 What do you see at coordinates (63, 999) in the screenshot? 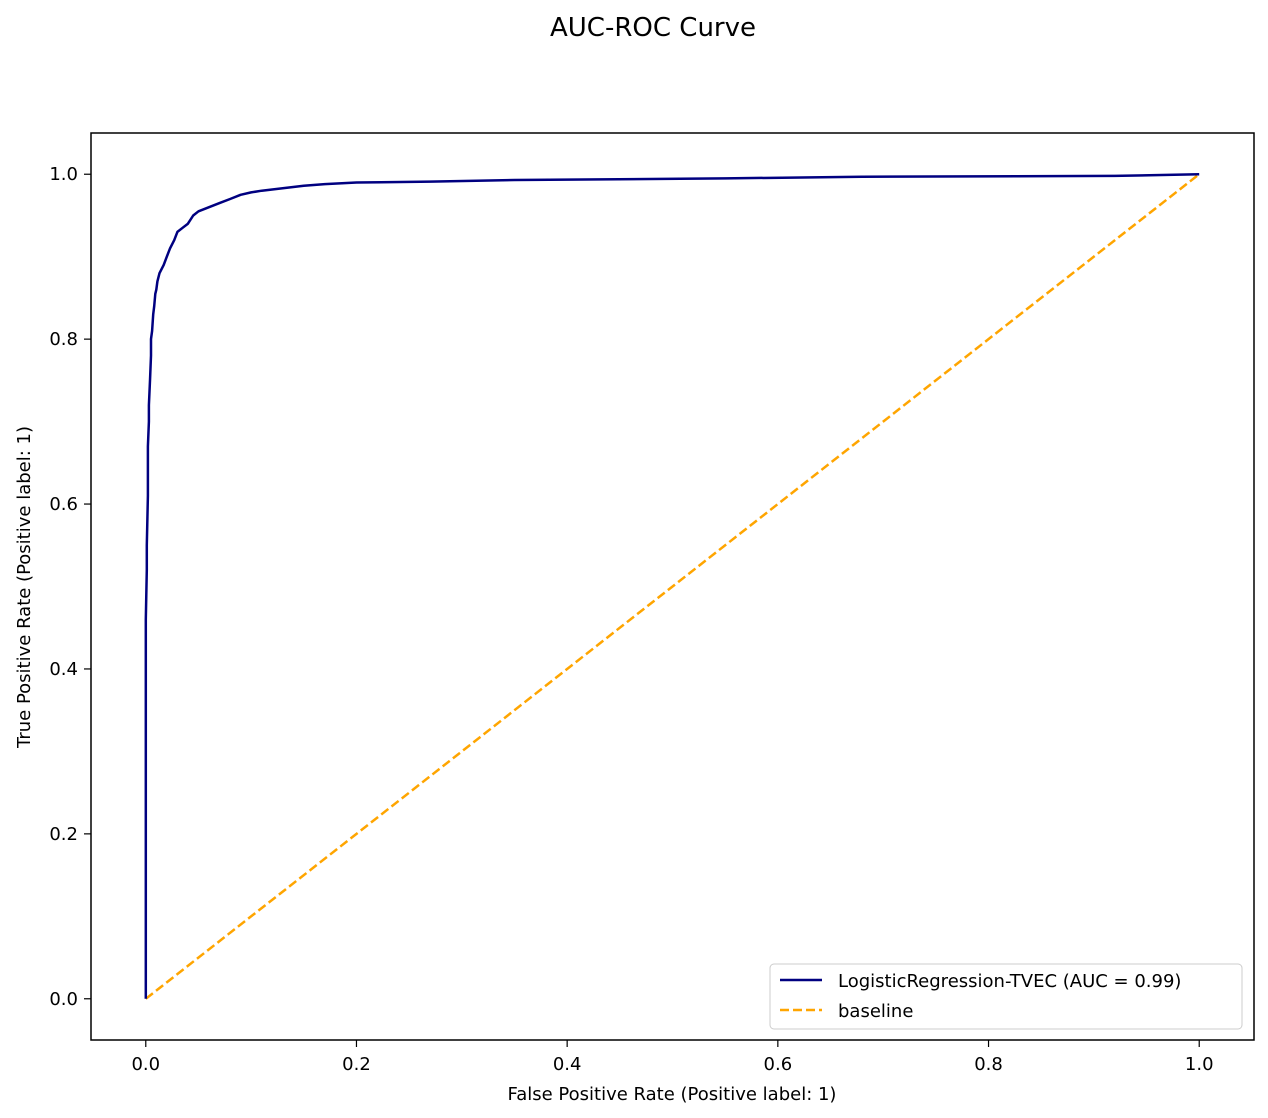
I see `y-tick-label: 0.0` at bounding box center [63, 999].